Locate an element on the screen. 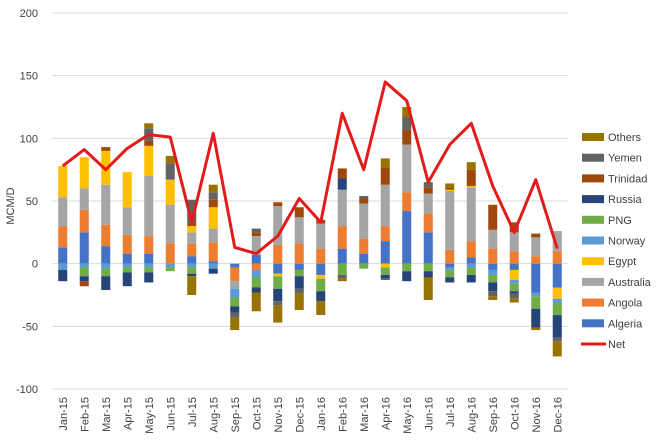 Image resolution: width=660 pixels, height=442 pixels. x-tick-label: Oct-15 is located at coordinates (257, 413).